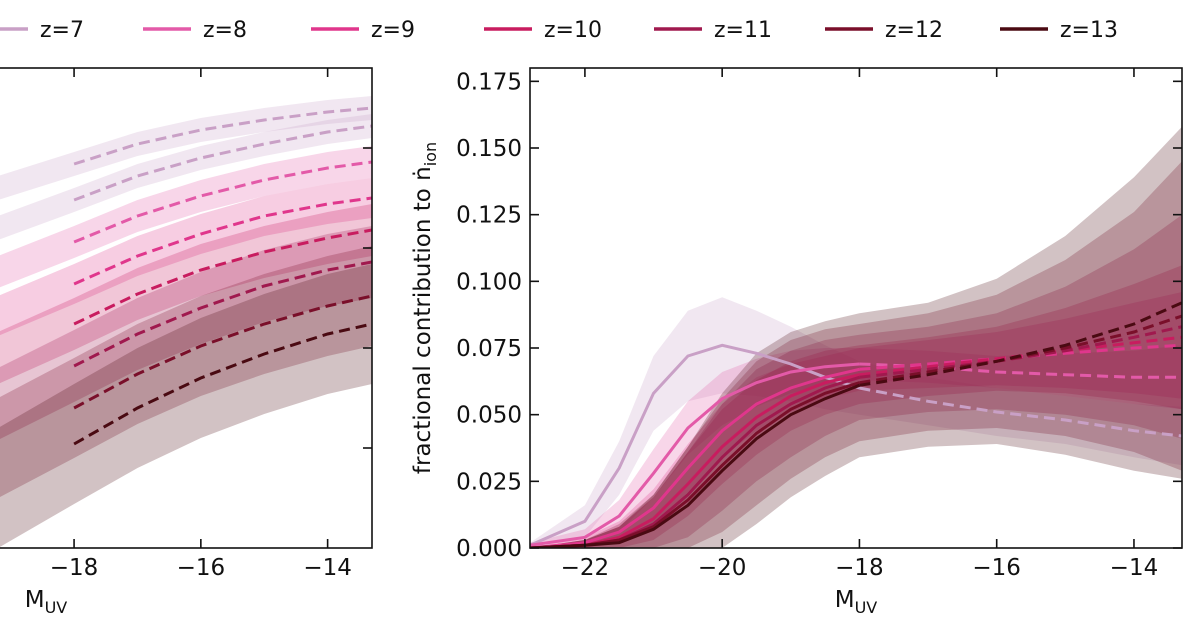  What do you see at coordinates (1089, 30) in the screenshot?
I see `legend-label: z=13` at bounding box center [1089, 30].